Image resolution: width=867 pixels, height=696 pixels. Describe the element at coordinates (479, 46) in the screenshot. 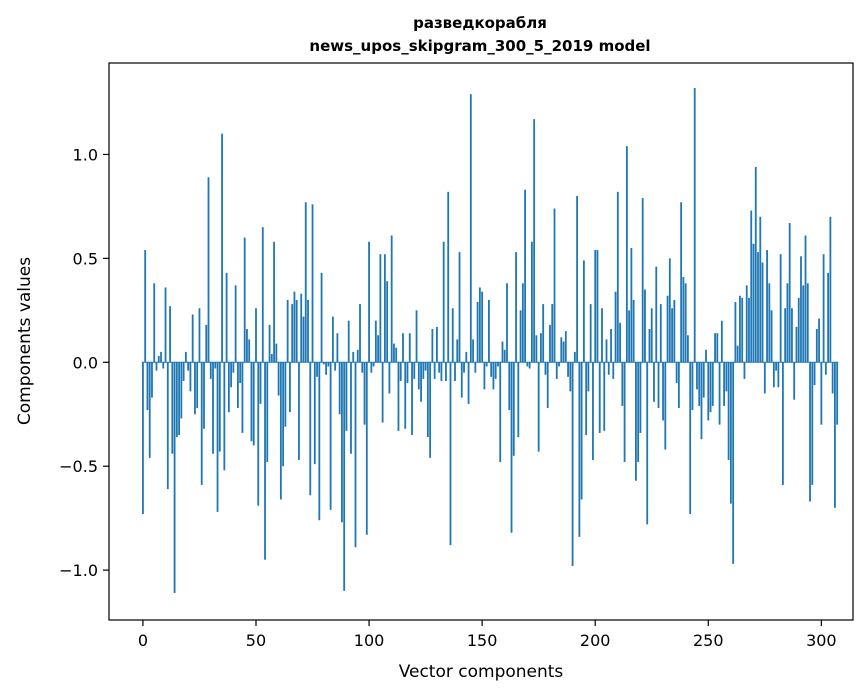

I see `chart-subtitle: news_upos_skipgram_300_5_2019 model` at that location.